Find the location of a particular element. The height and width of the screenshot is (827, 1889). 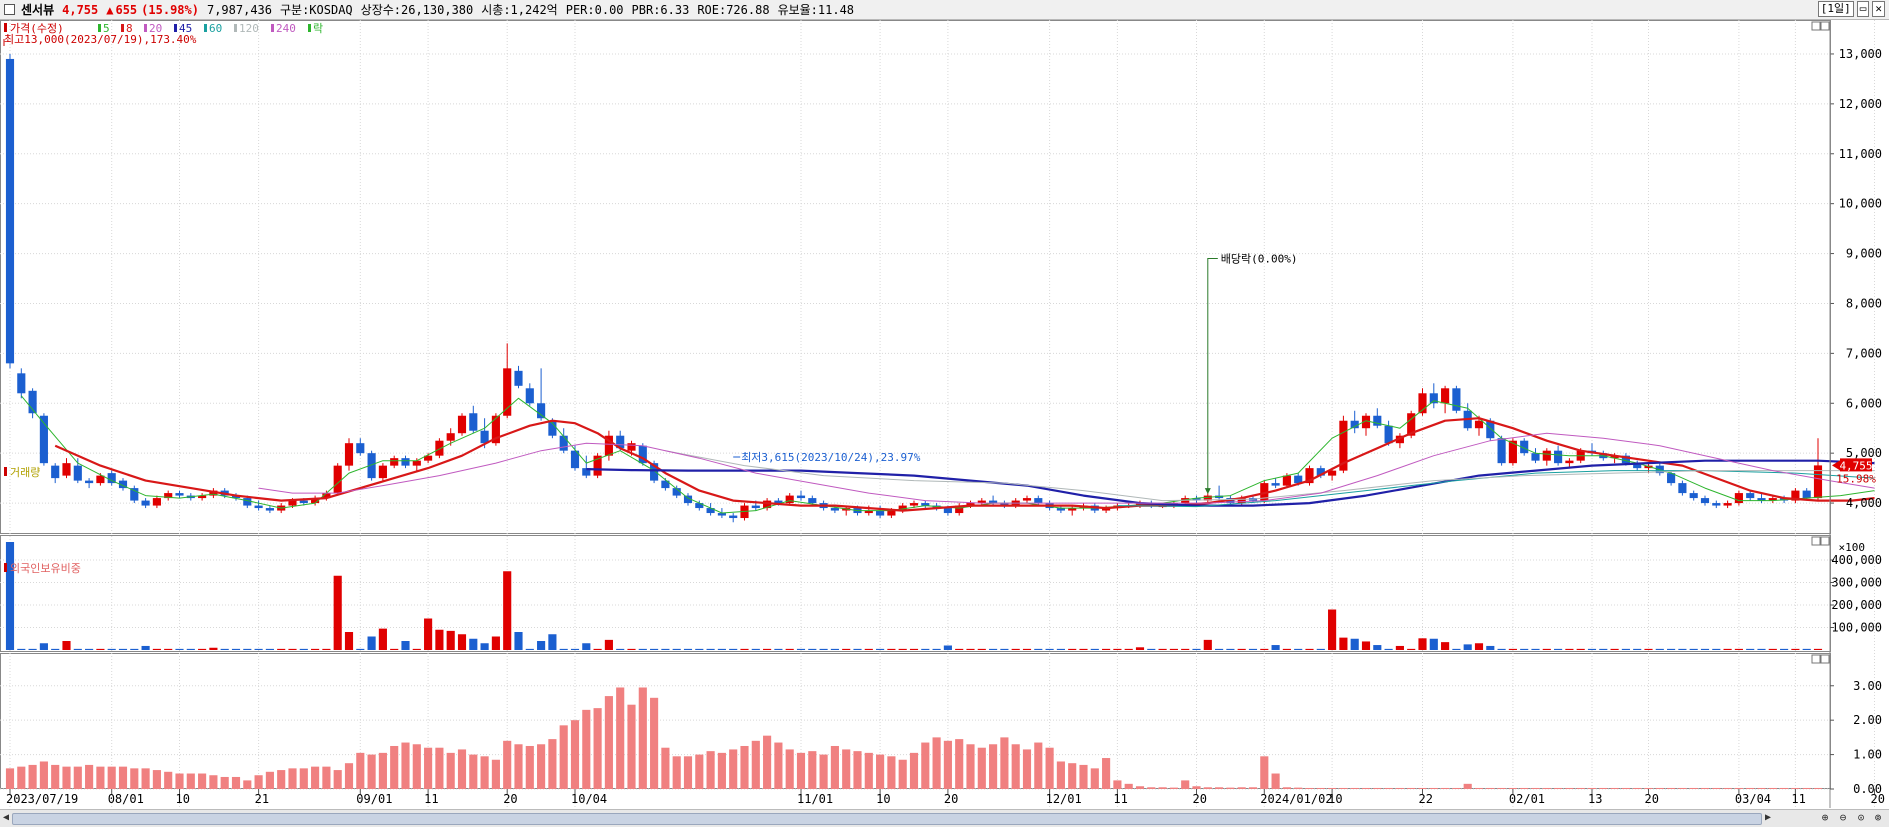

price-tick-label: 9,000 is located at coordinates (1864, 254).